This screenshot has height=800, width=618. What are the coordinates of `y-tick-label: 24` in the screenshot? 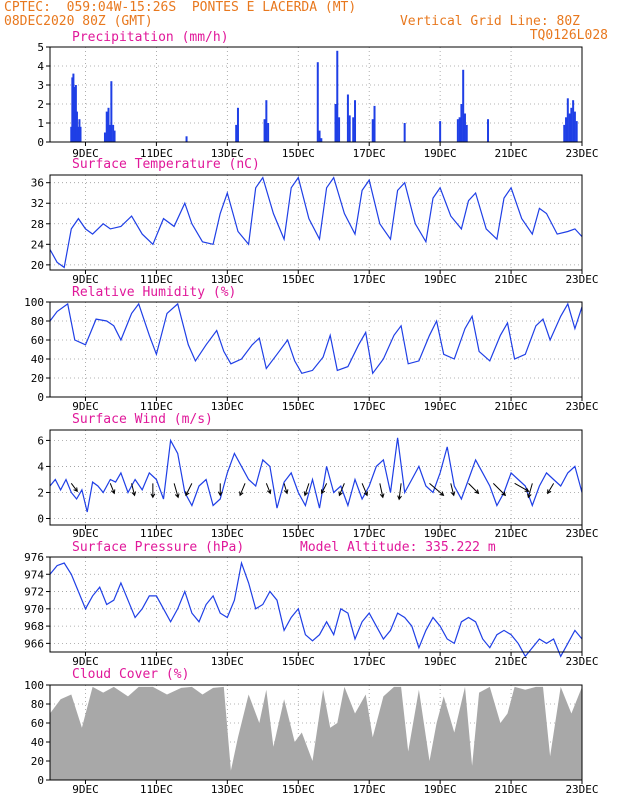 It's located at (38, 244).